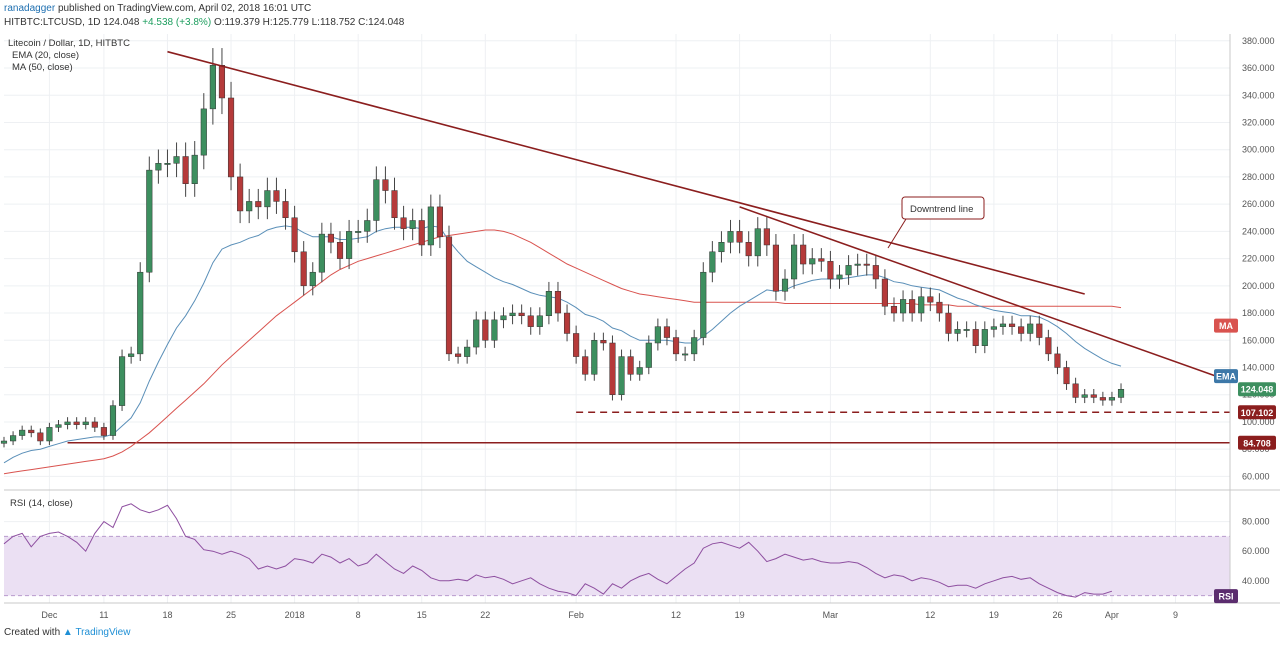 This screenshot has width=1280, height=646. What do you see at coordinates (1258, 177) in the screenshot?
I see `price-tick-label: 280.000` at bounding box center [1258, 177].